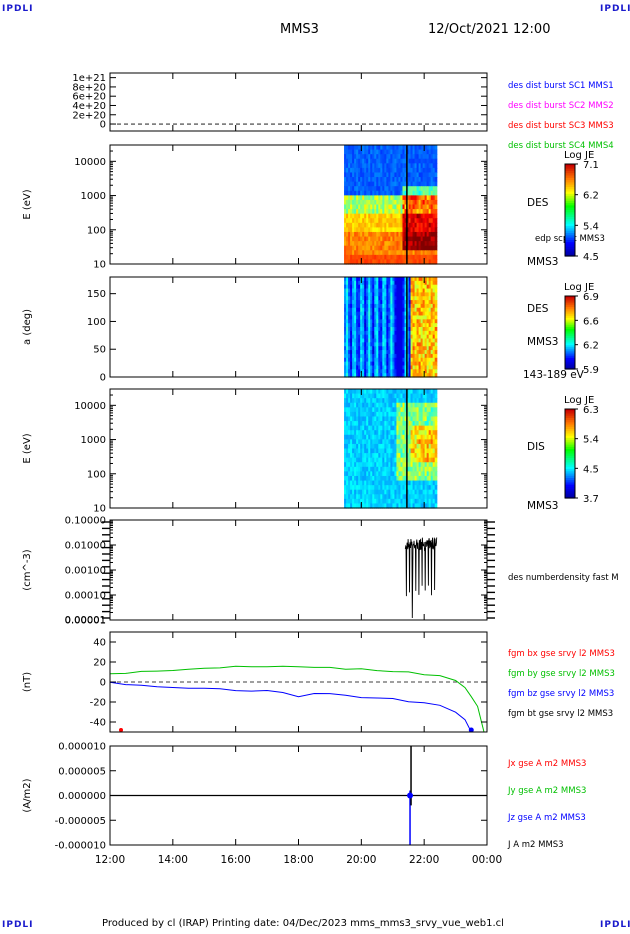 The width and height of the screenshot is (630, 934). I want to click on colorbar-title: Log JE, so click(579, 400).